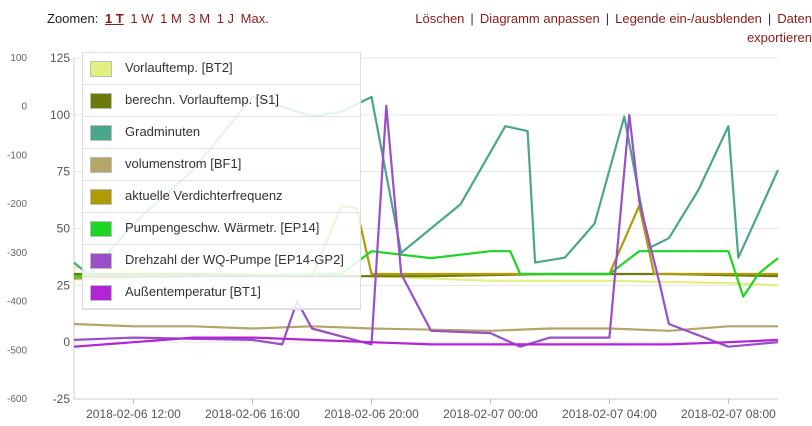 The image size is (812, 426). I want to click on y-axis-right-tick-label: -300, so click(17, 253).